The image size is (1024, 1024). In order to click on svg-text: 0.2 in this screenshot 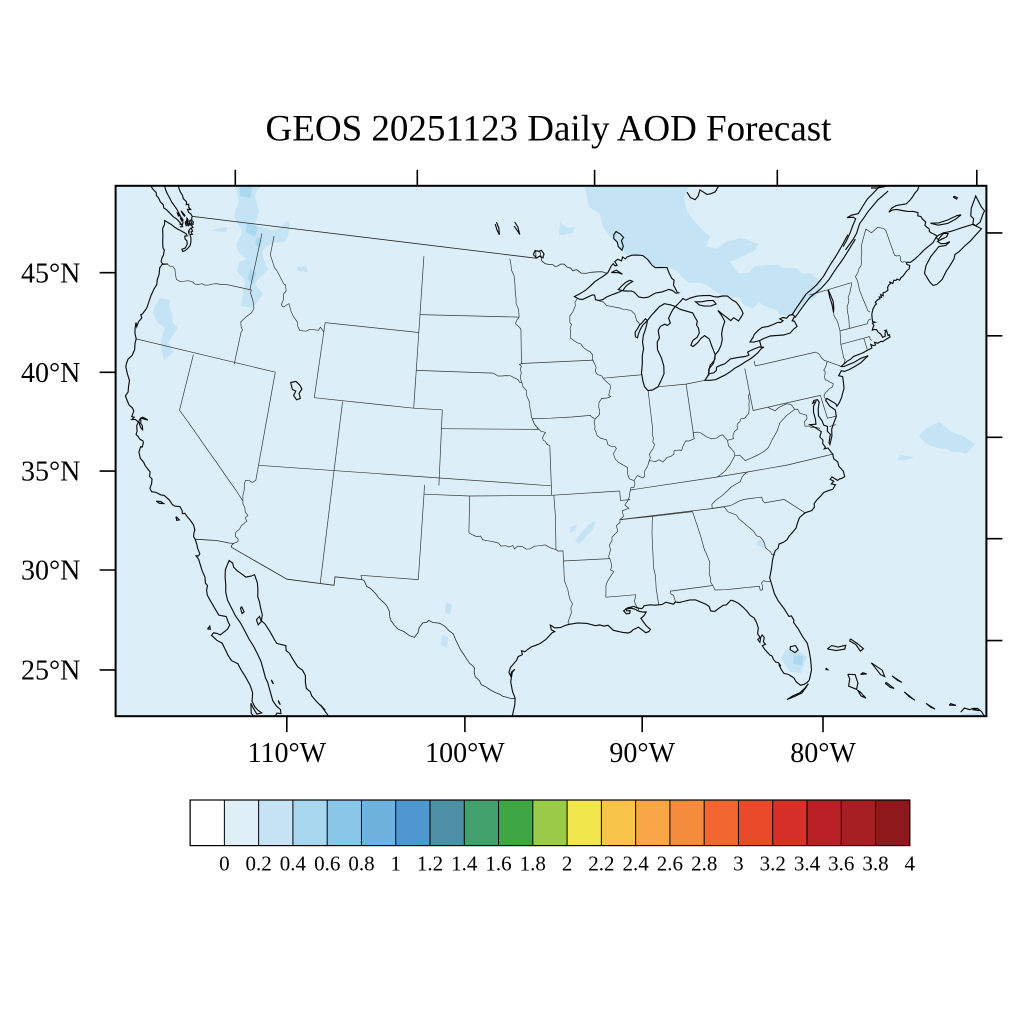, I will do `click(258, 863)`.